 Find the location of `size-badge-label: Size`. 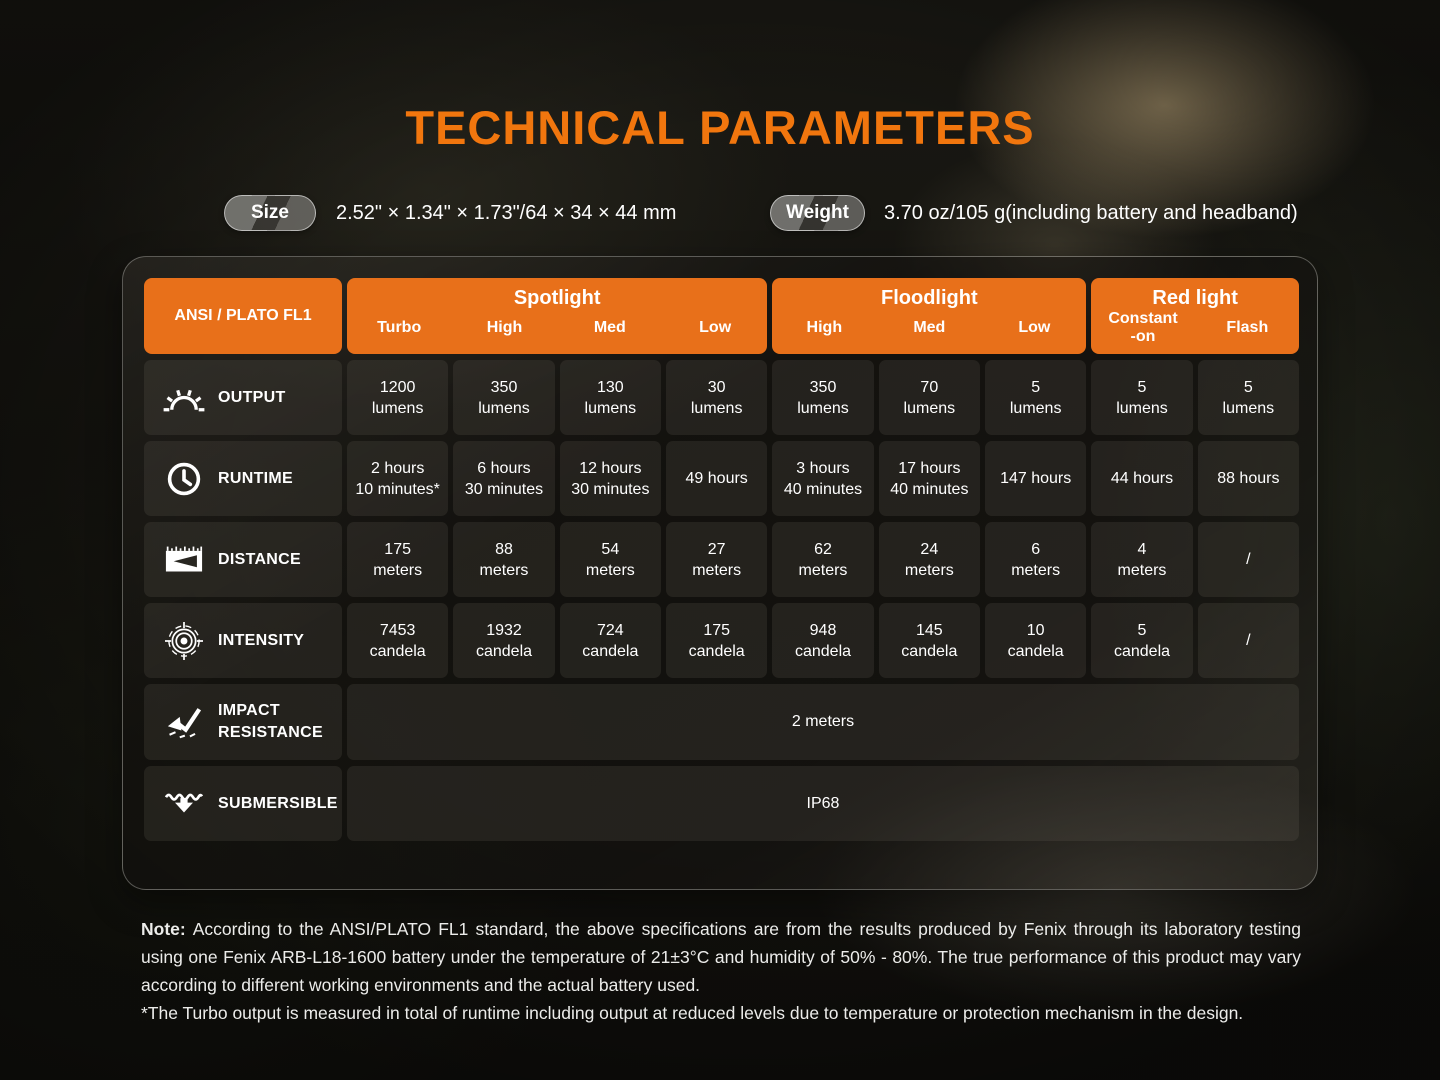

size-badge-label: Size is located at coordinates (270, 212).